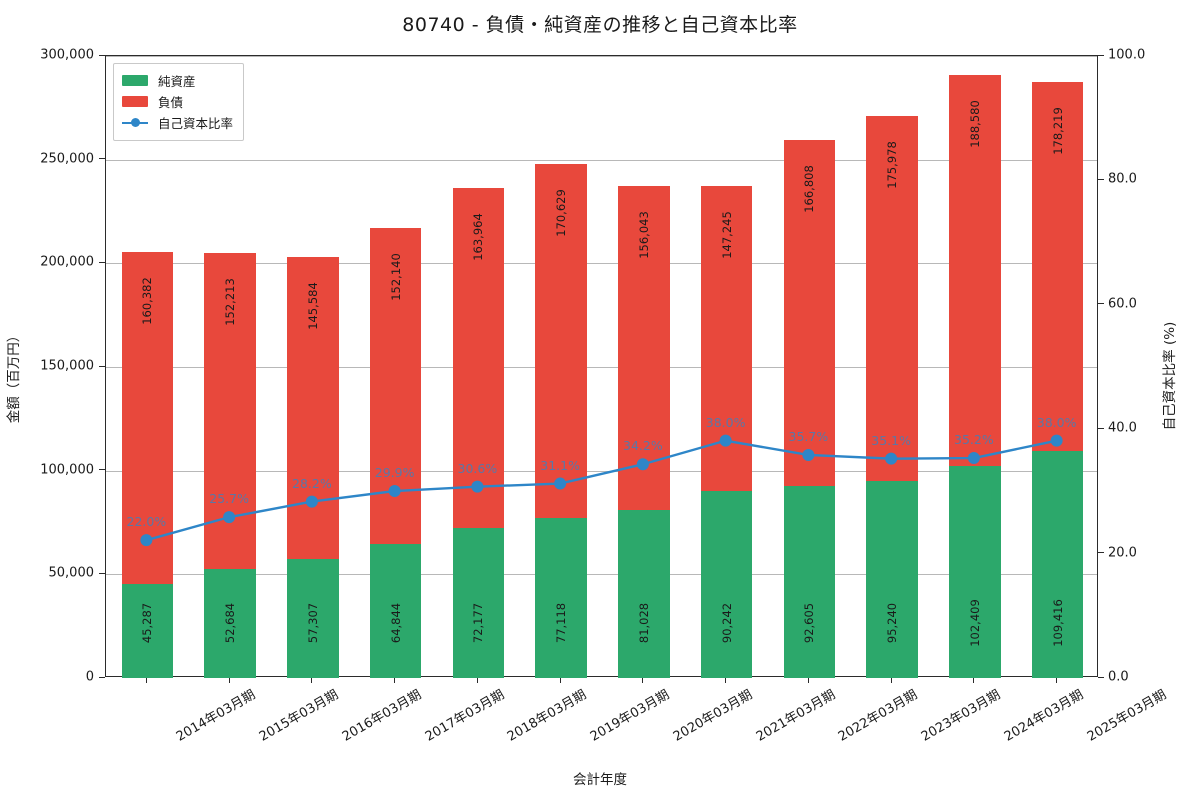 The image size is (1200, 800). What do you see at coordinates (1122, 553) in the screenshot?
I see `y-axis-right-tick-label: 20.0` at bounding box center [1122, 553].